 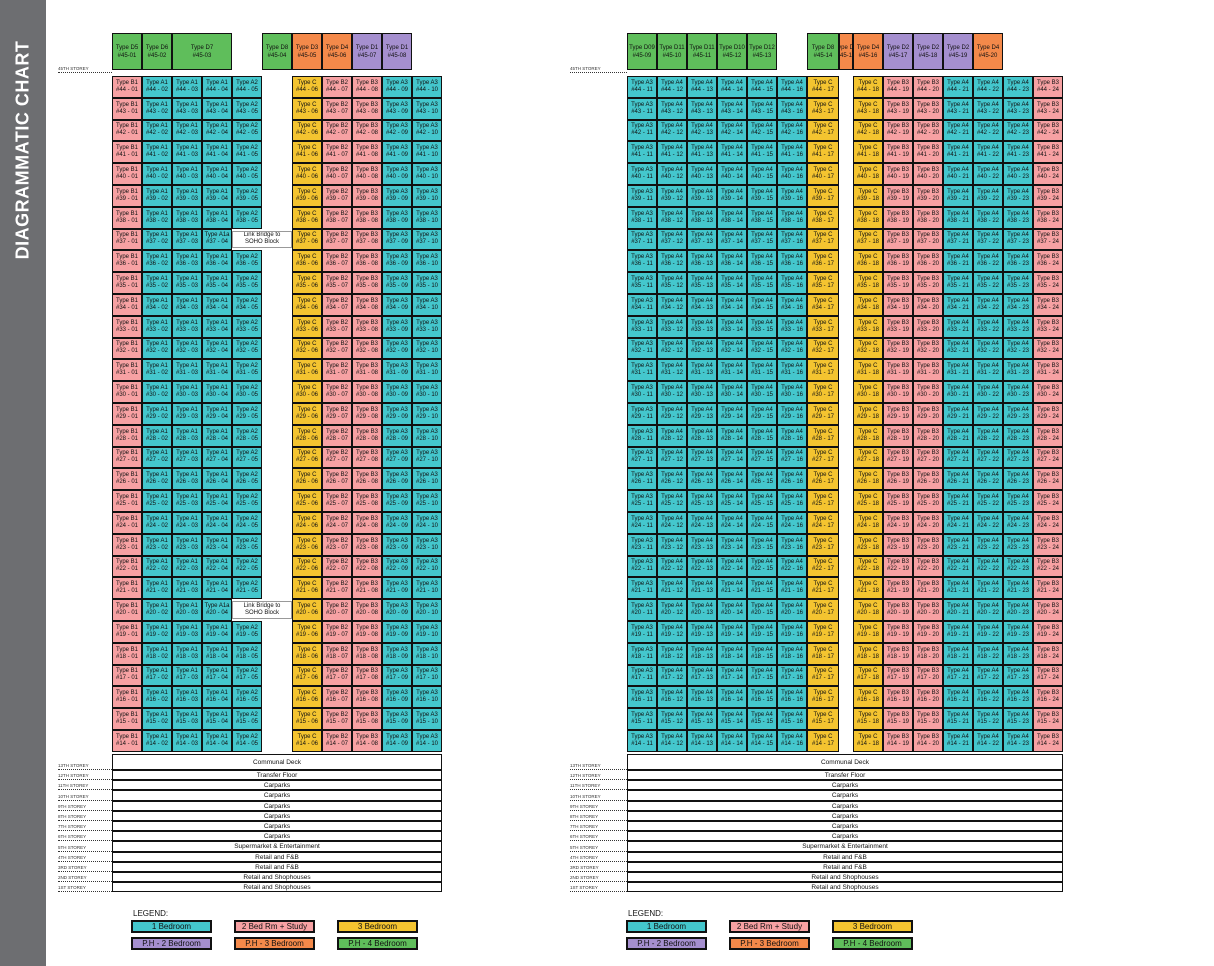 What do you see at coordinates (157, 196) in the screenshot?
I see `unit-cell: Type A1 #39 - 02` at bounding box center [157, 196].